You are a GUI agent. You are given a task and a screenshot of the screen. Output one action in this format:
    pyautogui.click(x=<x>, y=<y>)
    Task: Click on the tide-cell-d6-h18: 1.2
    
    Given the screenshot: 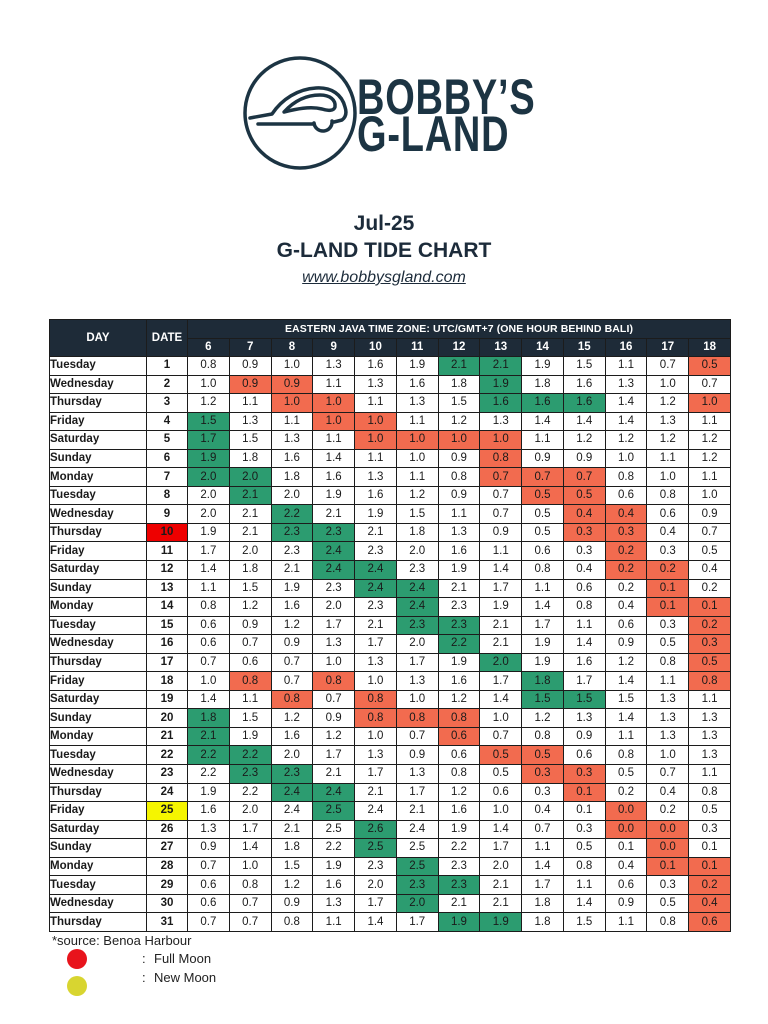 What is the action you would take?
    pyautogui.click(x=709, y=458)
    